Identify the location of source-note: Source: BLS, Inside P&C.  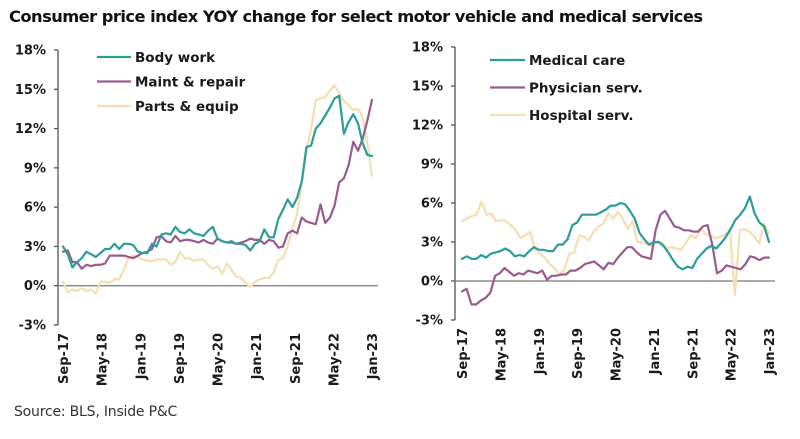
(96, 412).